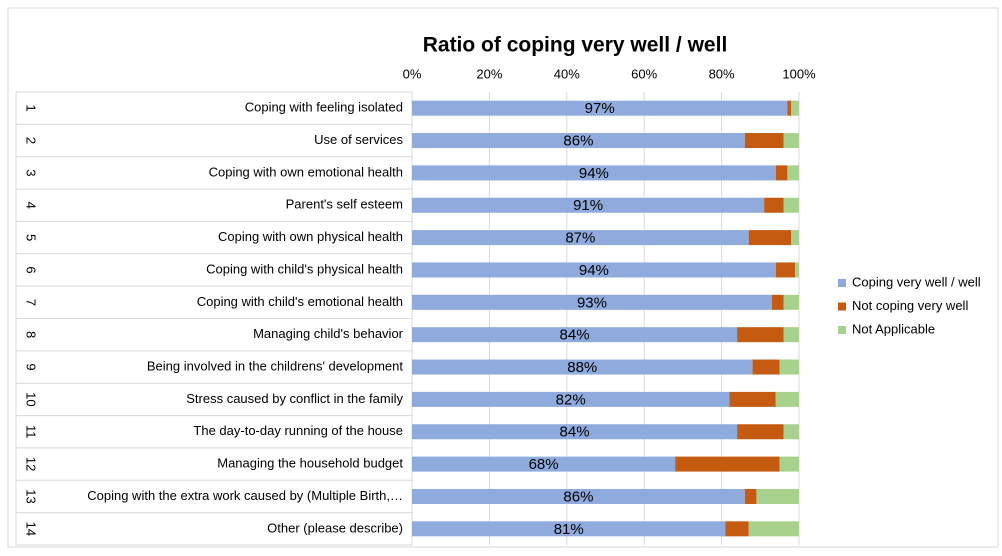 The image size is (1002, 556). What do you see at coordinates (31, 269) in the screenshot?
I see `row-number: 6` at bounding box center [31, 269].